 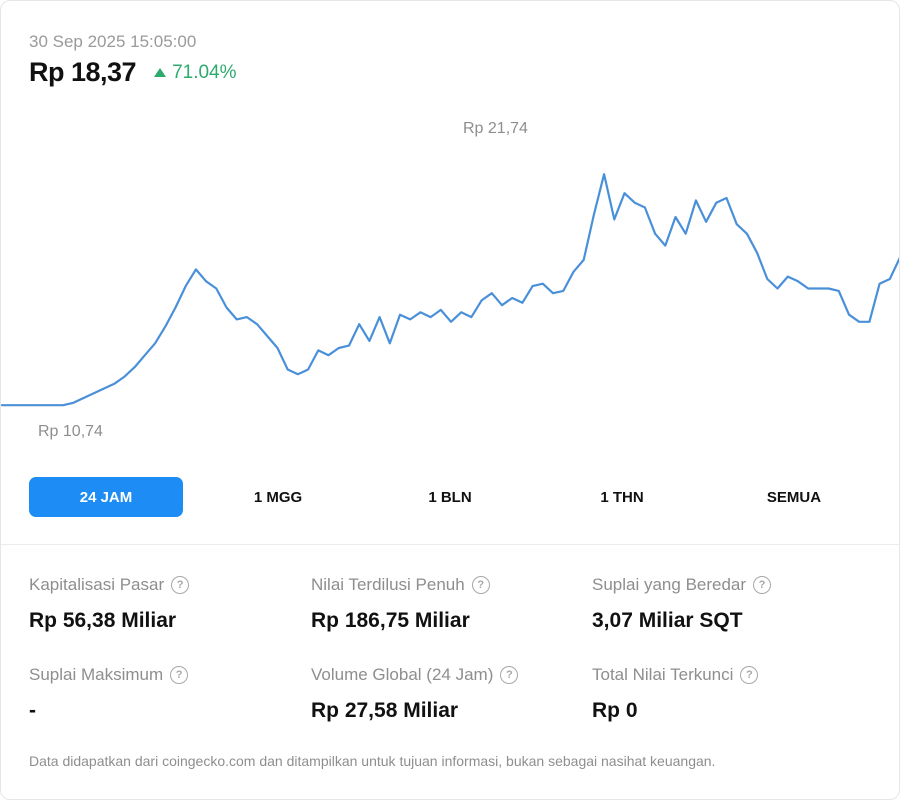 What do you see at coordinates (615, 710) in the screenshot?
I see `stat-value: Rp 0` at bounding box center [615, 710].